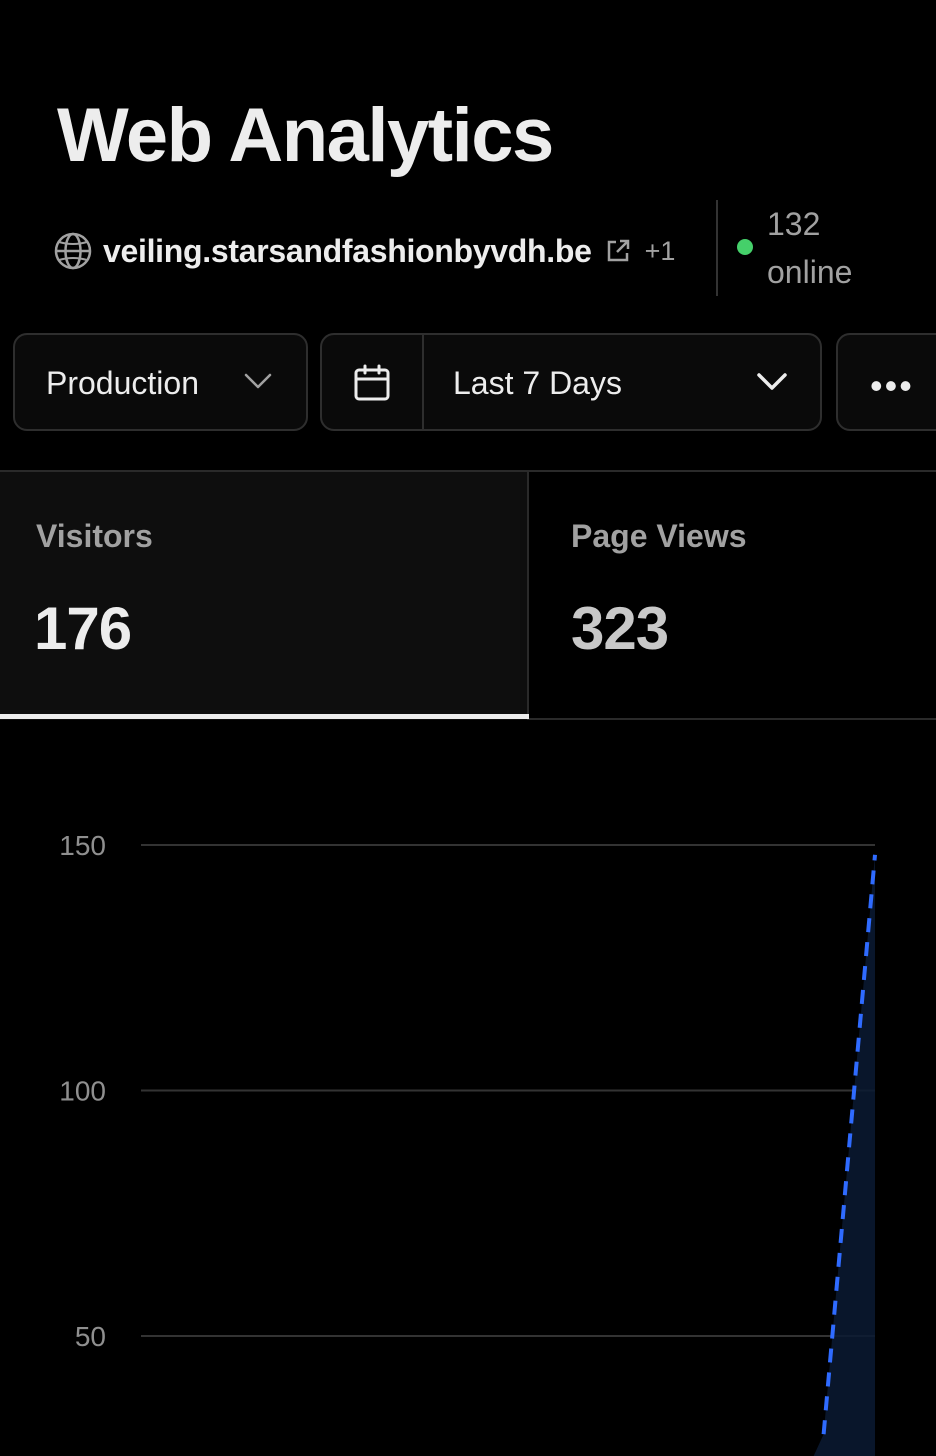 Image resolution: width=936 pixels, height=1456 pixels. I want to click on series-line, so click(849, 1144).